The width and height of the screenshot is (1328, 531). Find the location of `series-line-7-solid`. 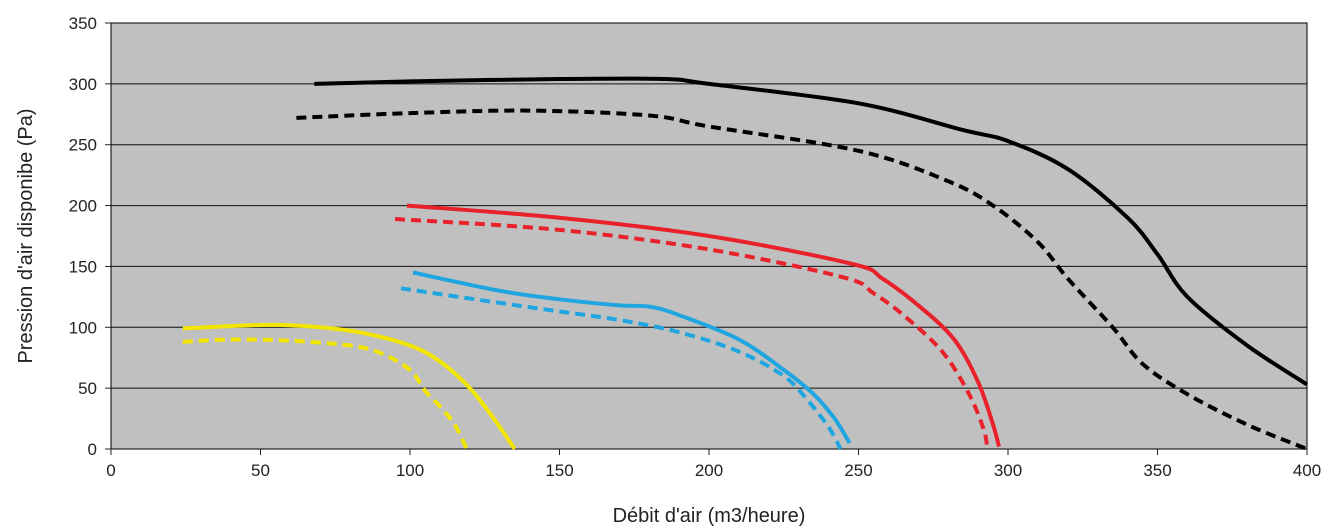

series-line-7-solid is located at coordinates (349, 386).